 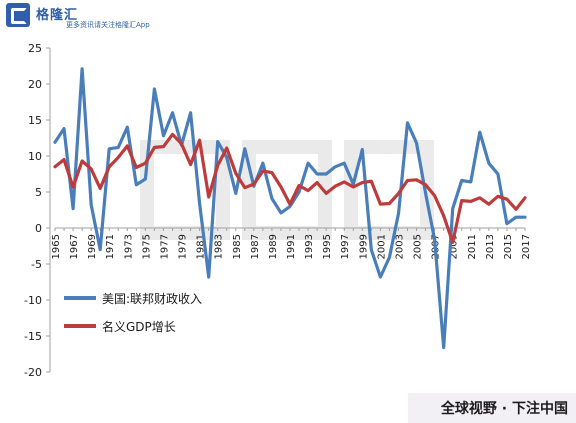 I want to click on y-tick-label: 10, so click(x=35, y=156).